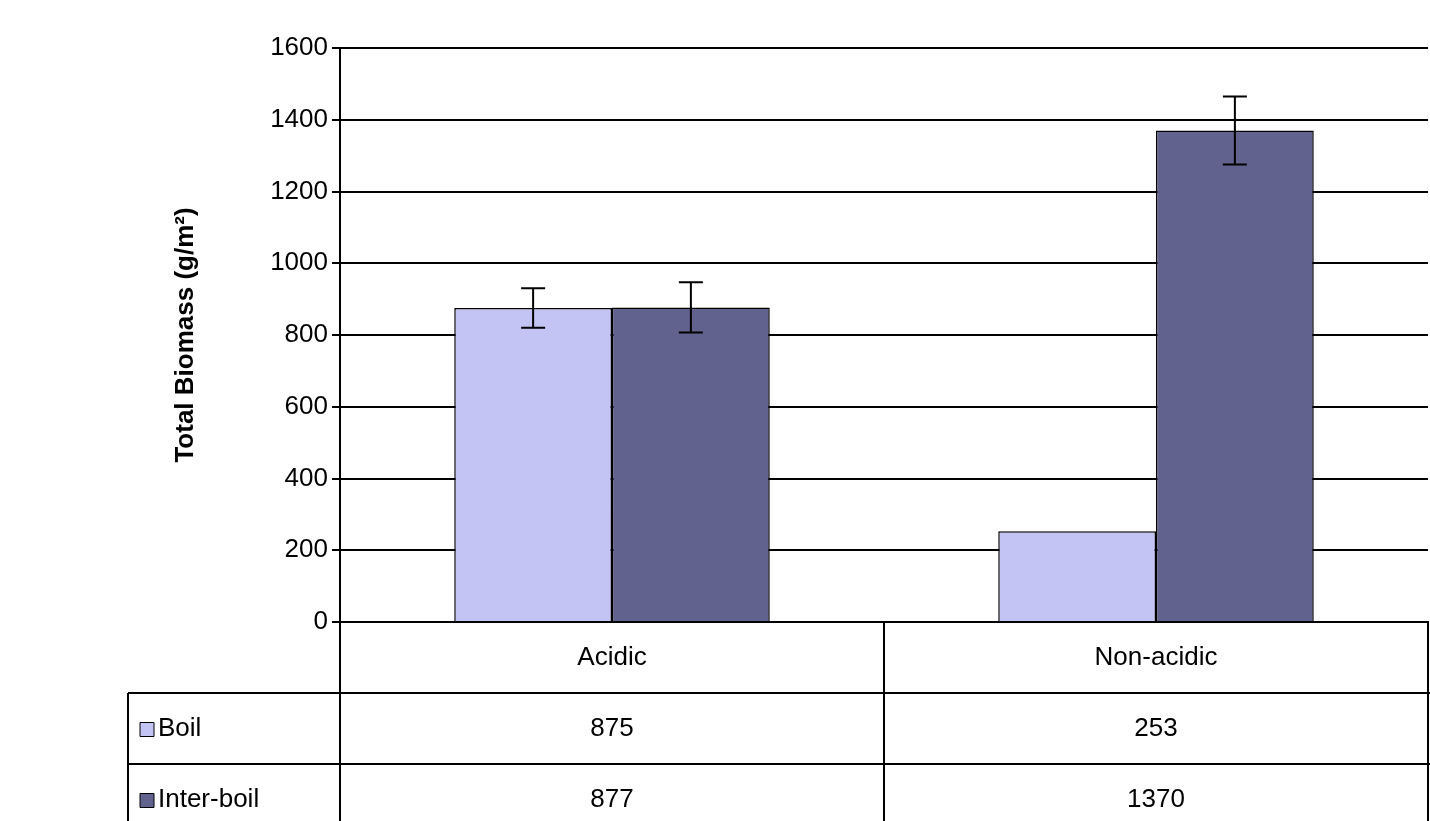  What do you see at coordinates (299, 189) in the screenshot?
I see `y-tick-label: 1200` at bounding box center [299, 189].